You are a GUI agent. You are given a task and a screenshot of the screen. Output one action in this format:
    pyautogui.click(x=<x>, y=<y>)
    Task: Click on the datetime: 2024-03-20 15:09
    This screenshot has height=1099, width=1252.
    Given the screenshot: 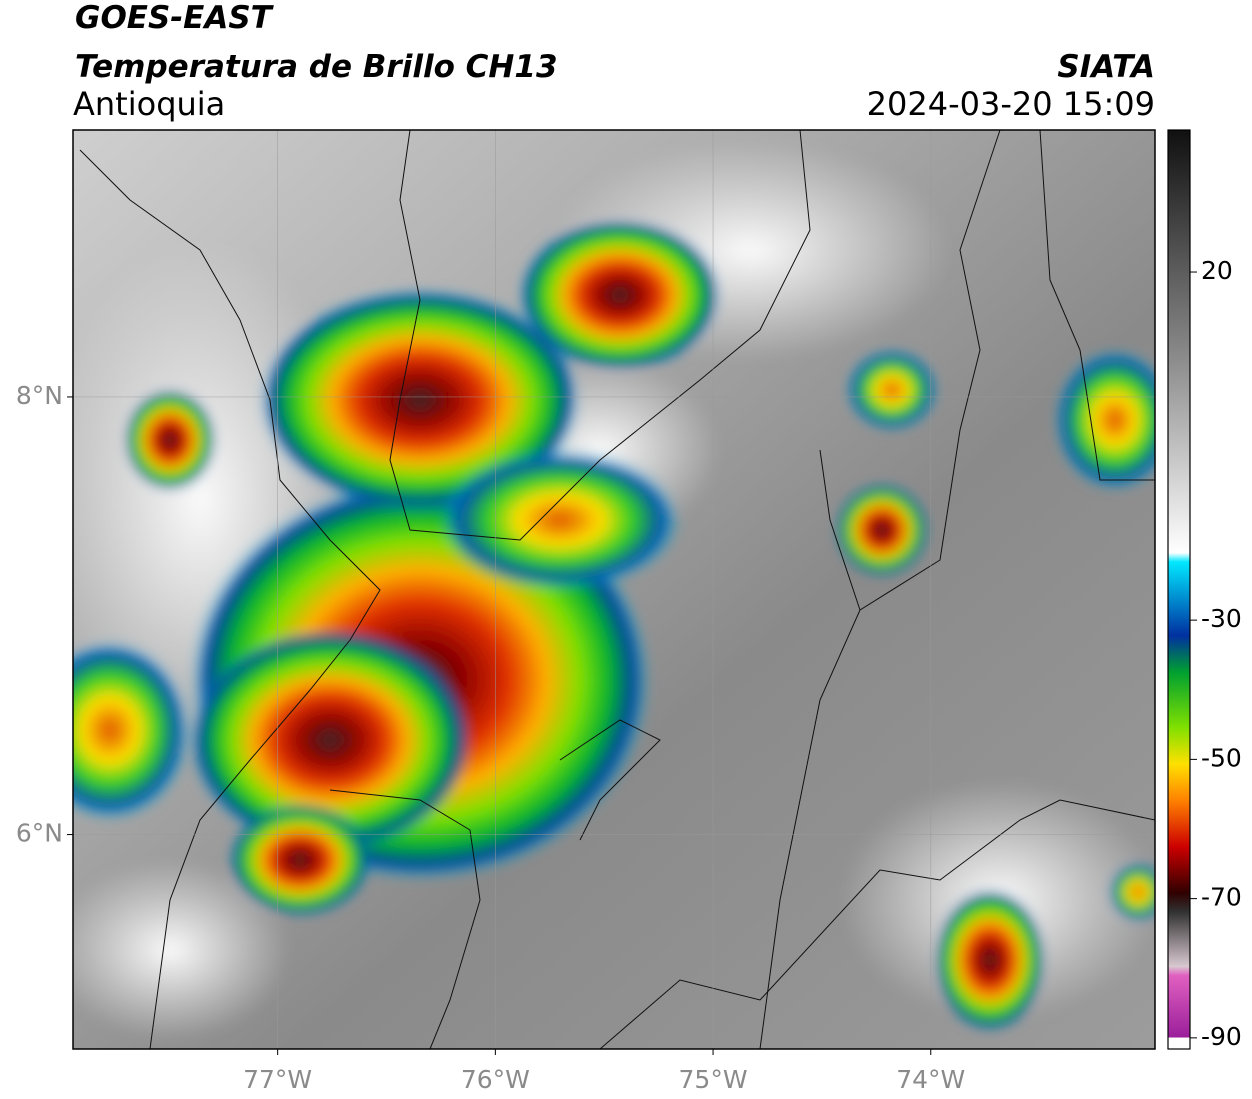 What is the action you would take?
    pyautogui.click(x=1011, y=104)
    